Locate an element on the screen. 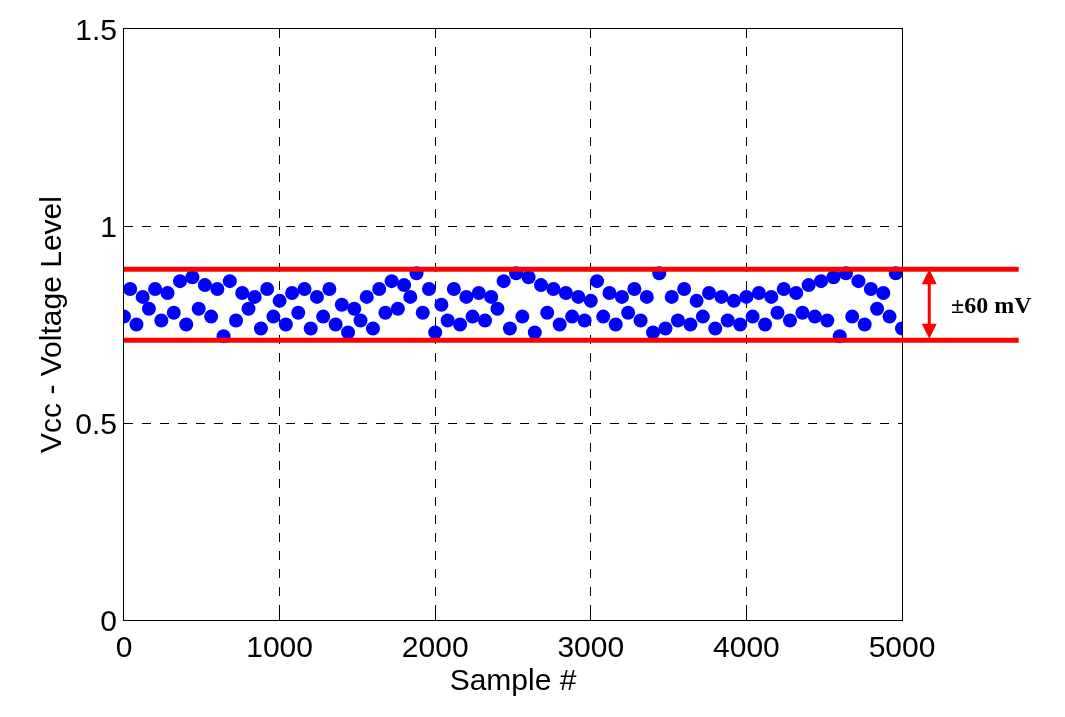 This screenshot has width=1065, height=717. x-tick-label: 3000 is located at coordinates (591, 646).